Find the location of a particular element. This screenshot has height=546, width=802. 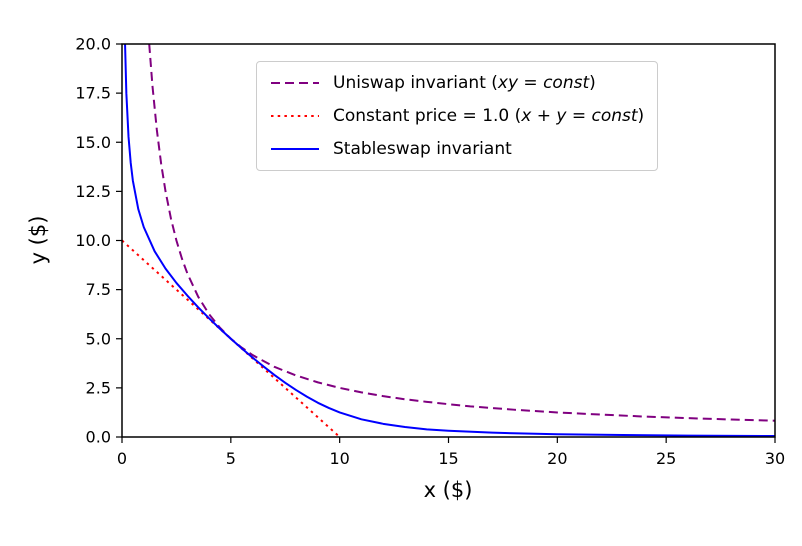

legend-item: Stableswap invariant is located at coordinates (457, 149).